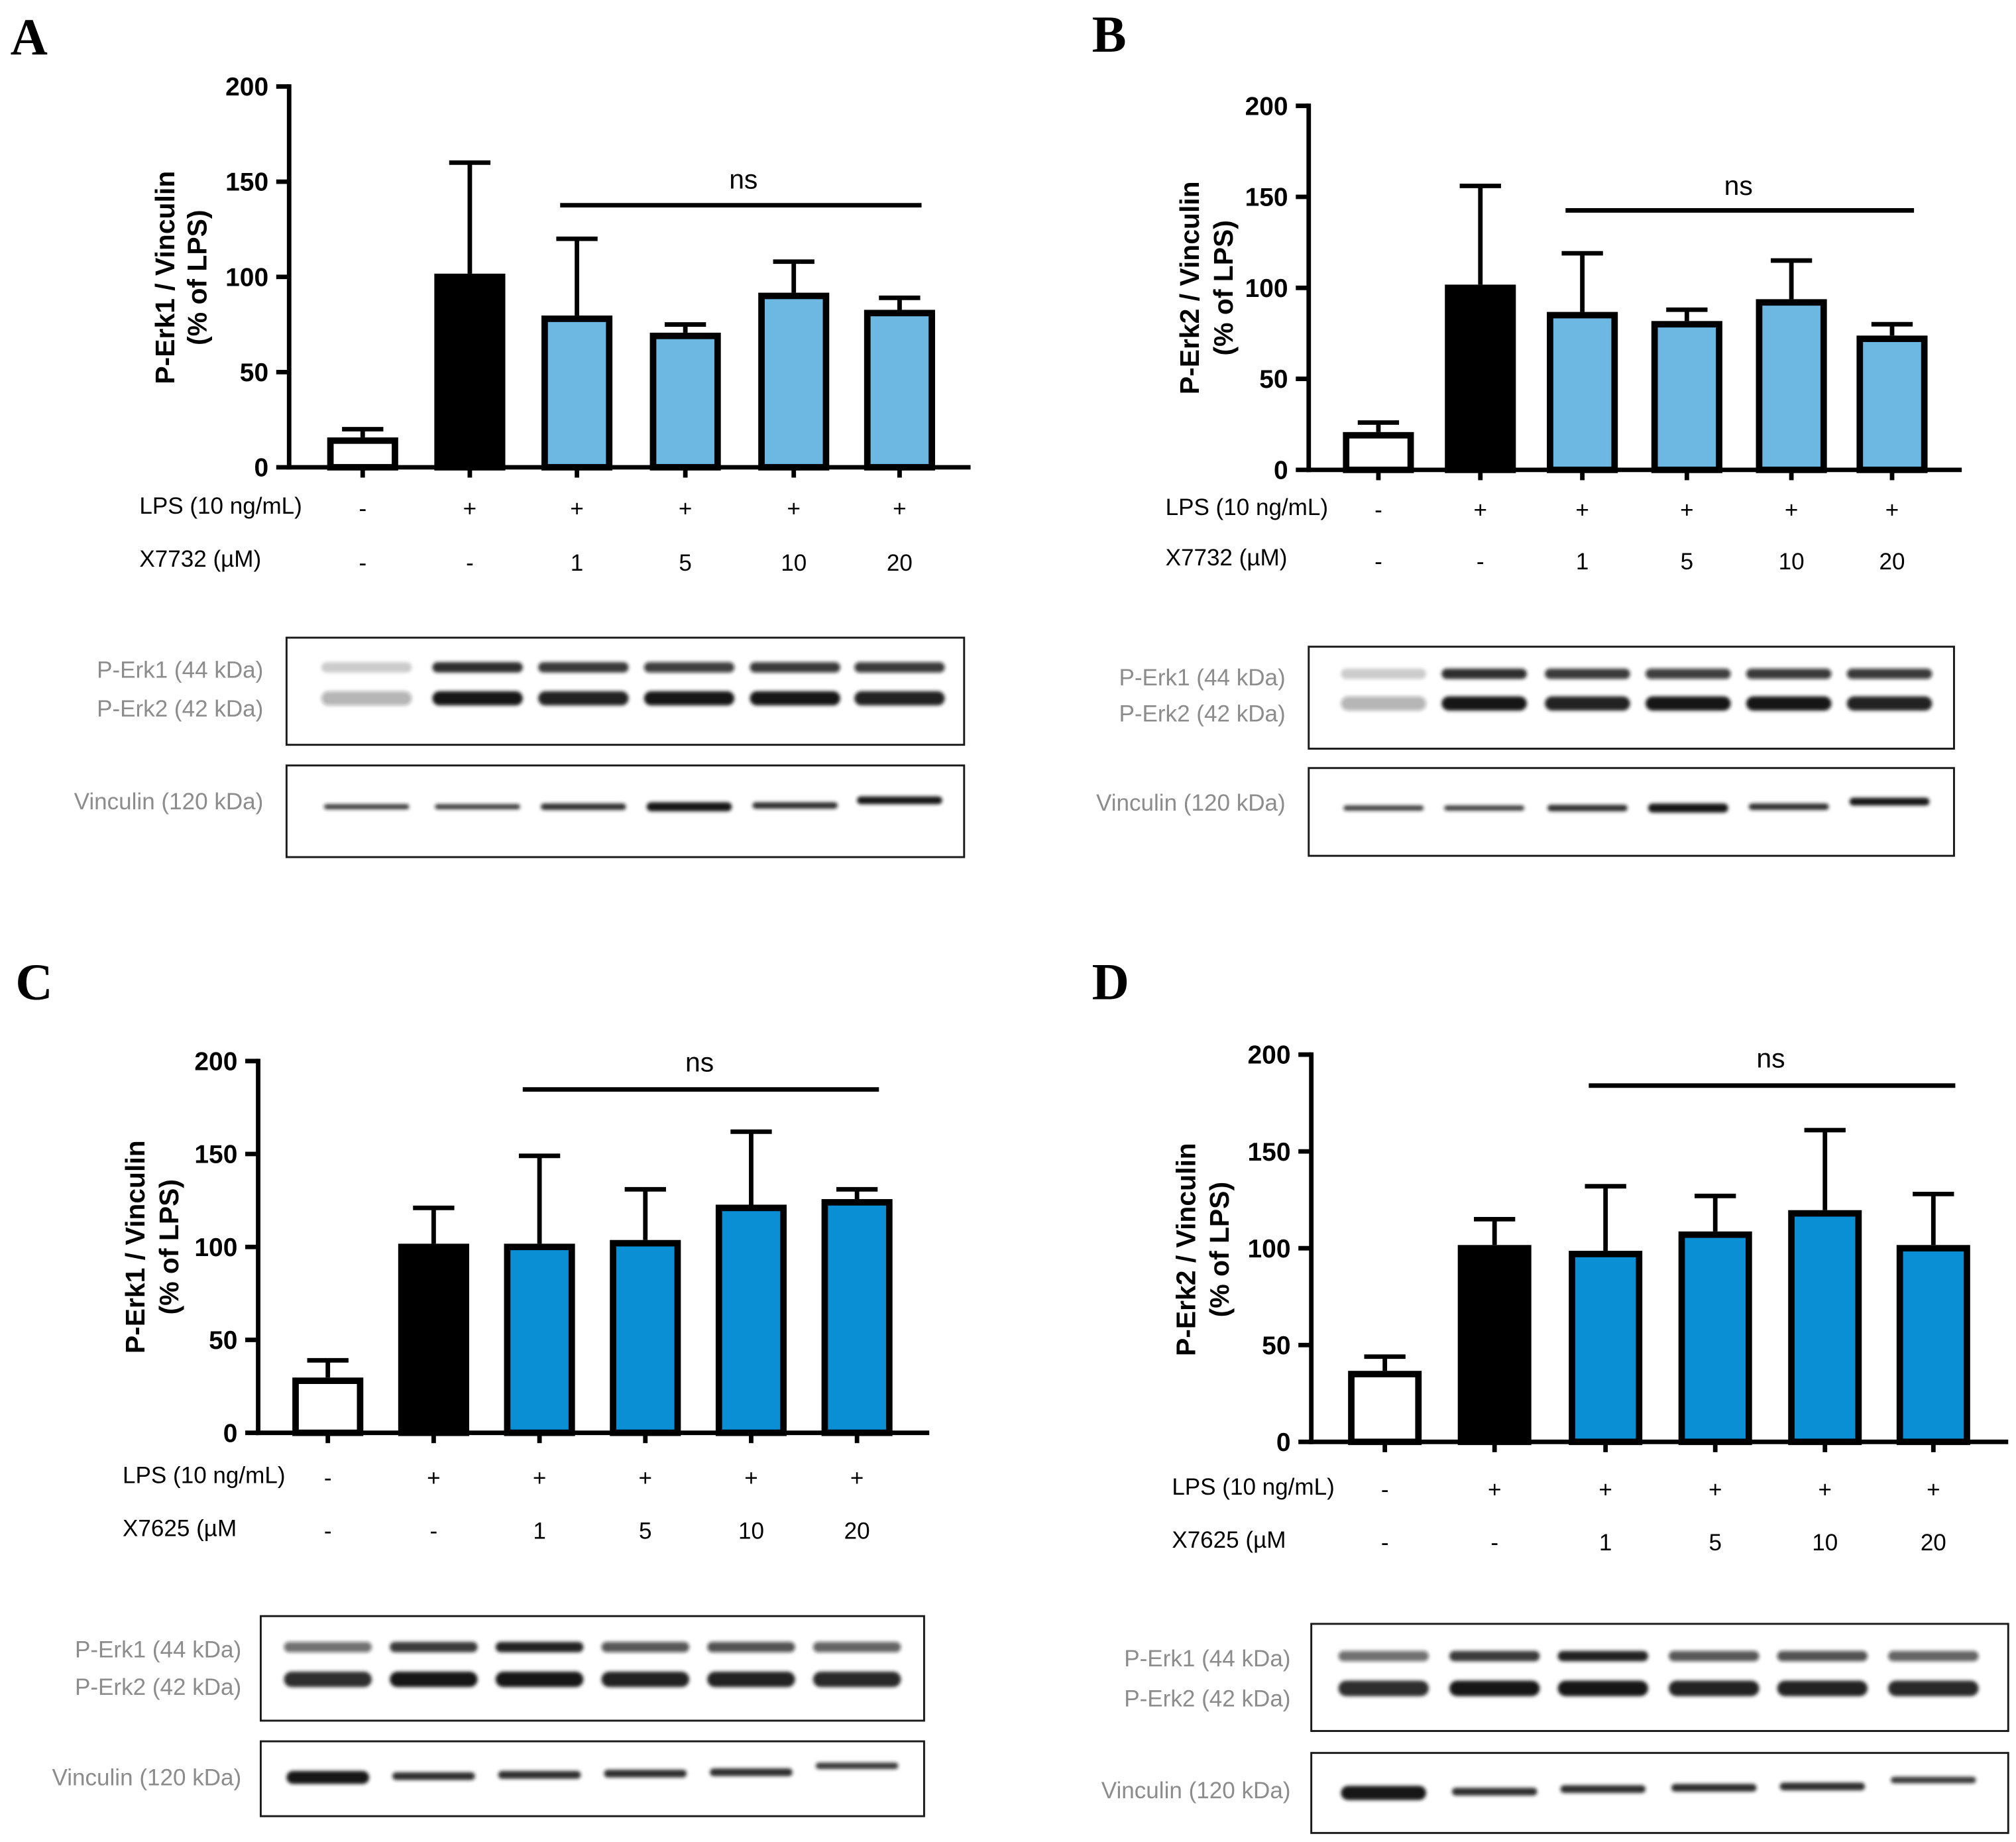 The image size is (2016, 1842). What do you see at coordinates (1659, 1678) in the screenshot?
I see `blot-p-erk` at bounding box center [1659, 1678].